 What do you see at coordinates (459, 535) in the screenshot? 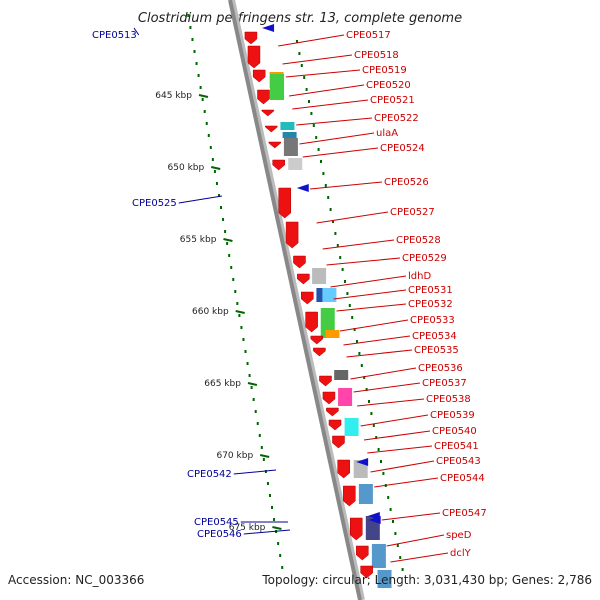
I see `gene-label: speD` at bounding box center [459, 535].